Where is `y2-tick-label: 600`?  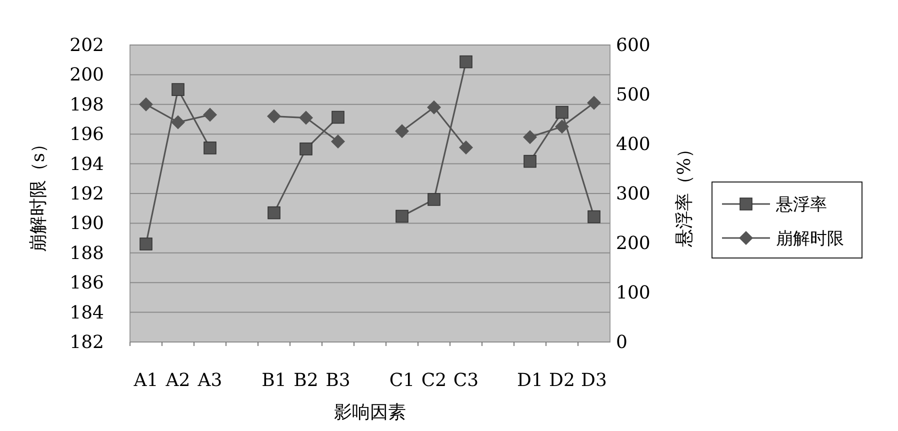 y2-tick-label: 600 is located at coordinates (633, 45).